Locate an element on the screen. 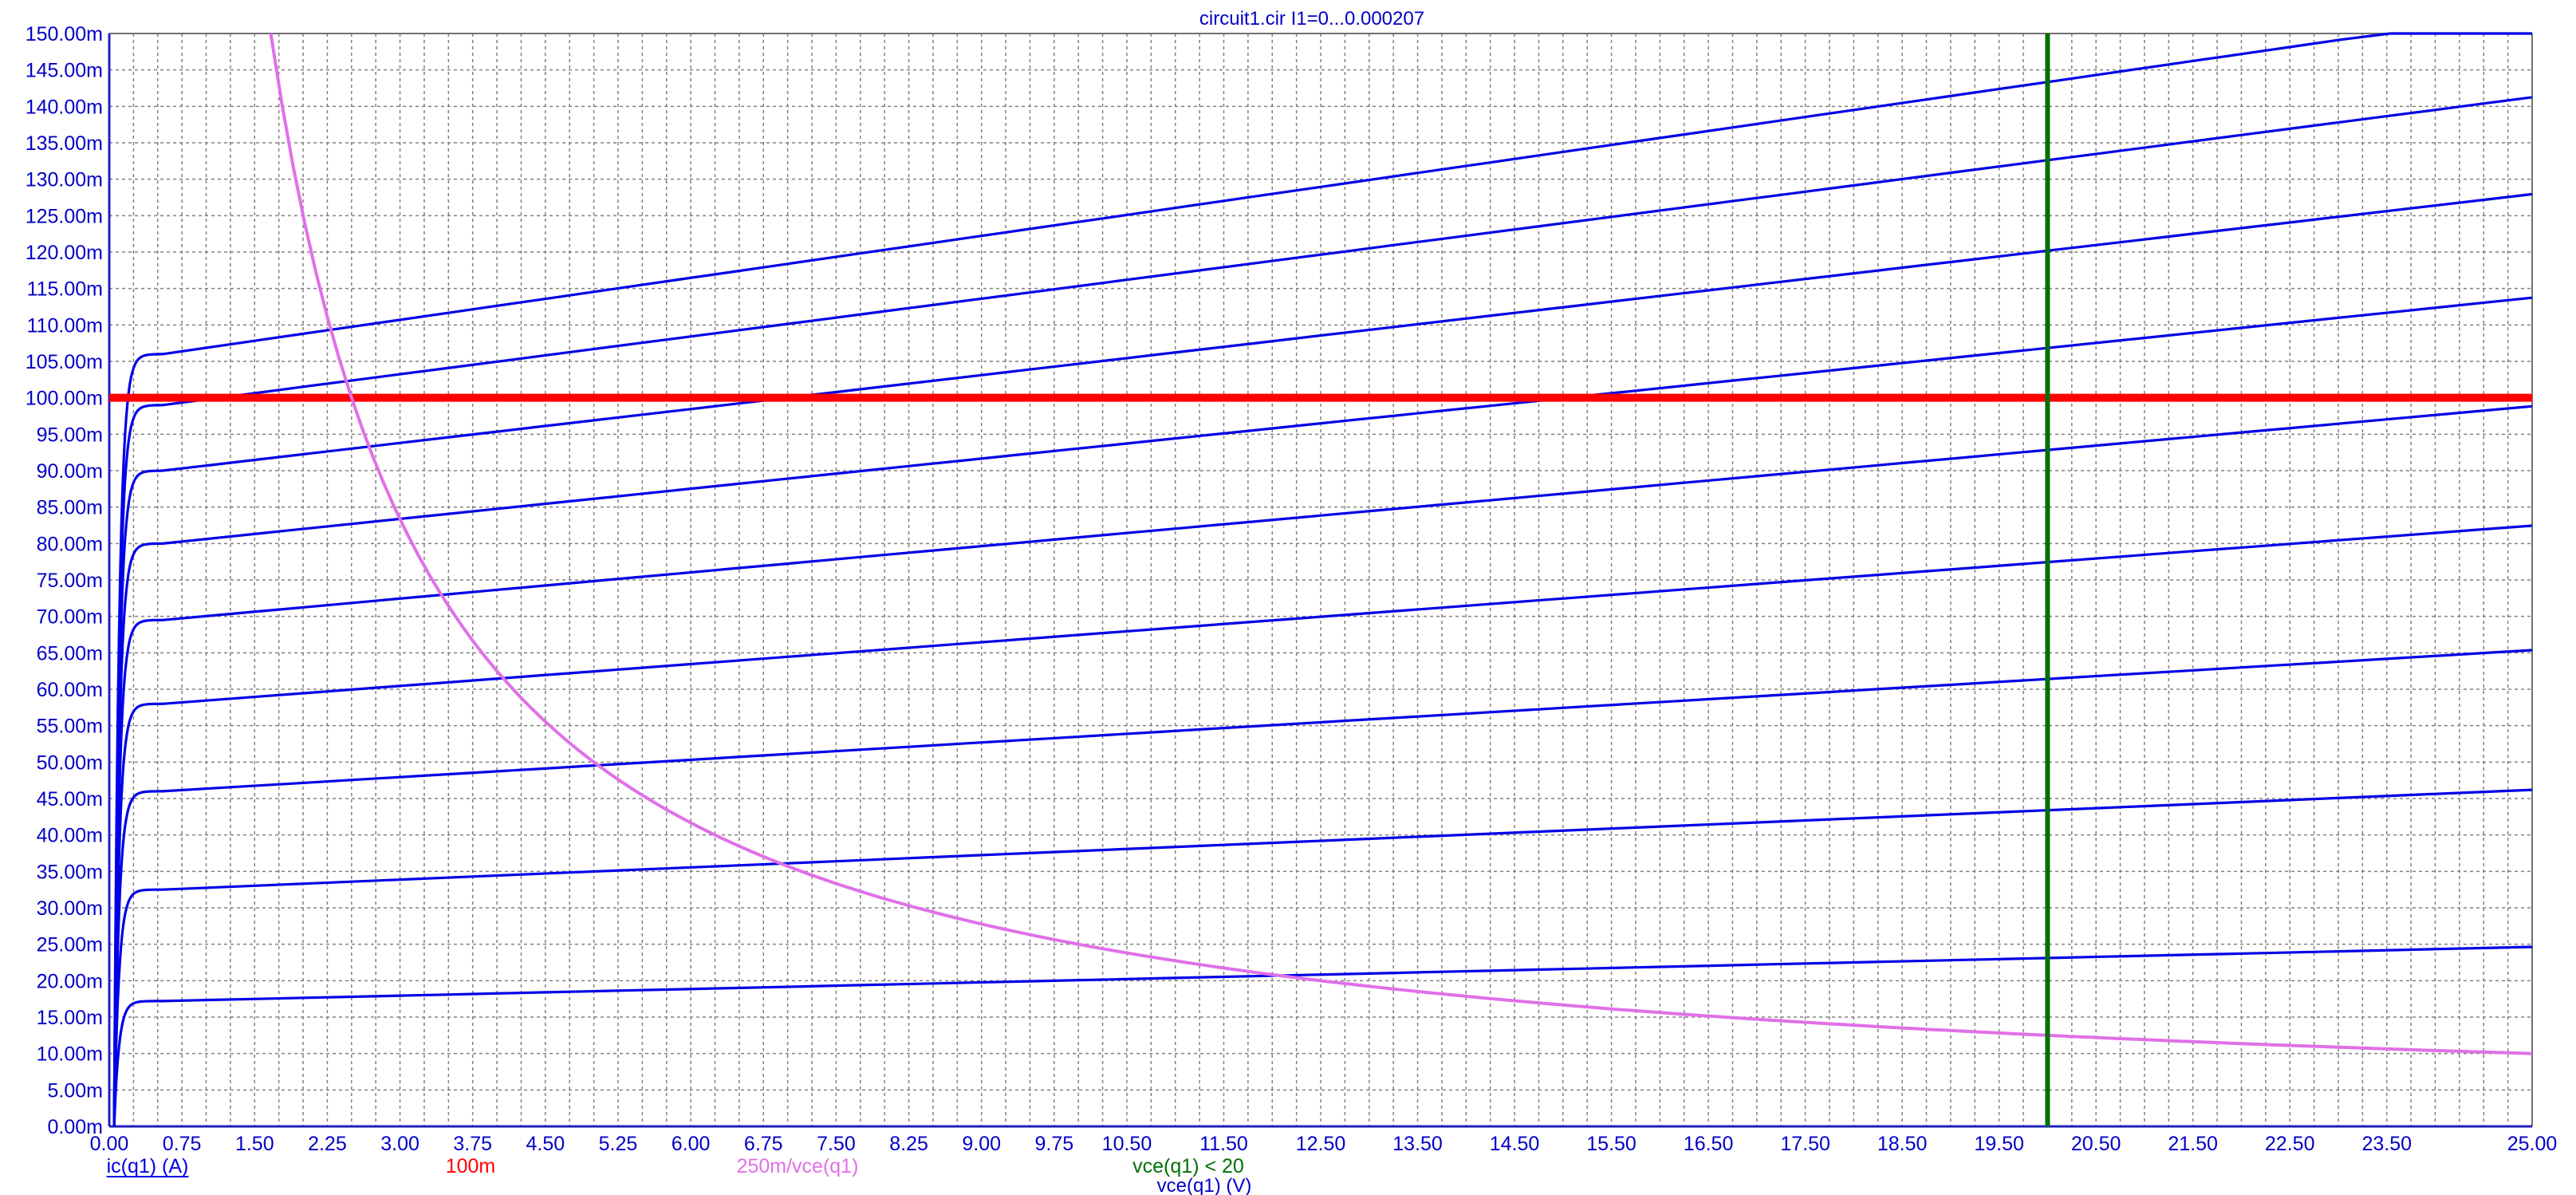  x-tick-label: 6.75 is located at coordinates (763, 1144).